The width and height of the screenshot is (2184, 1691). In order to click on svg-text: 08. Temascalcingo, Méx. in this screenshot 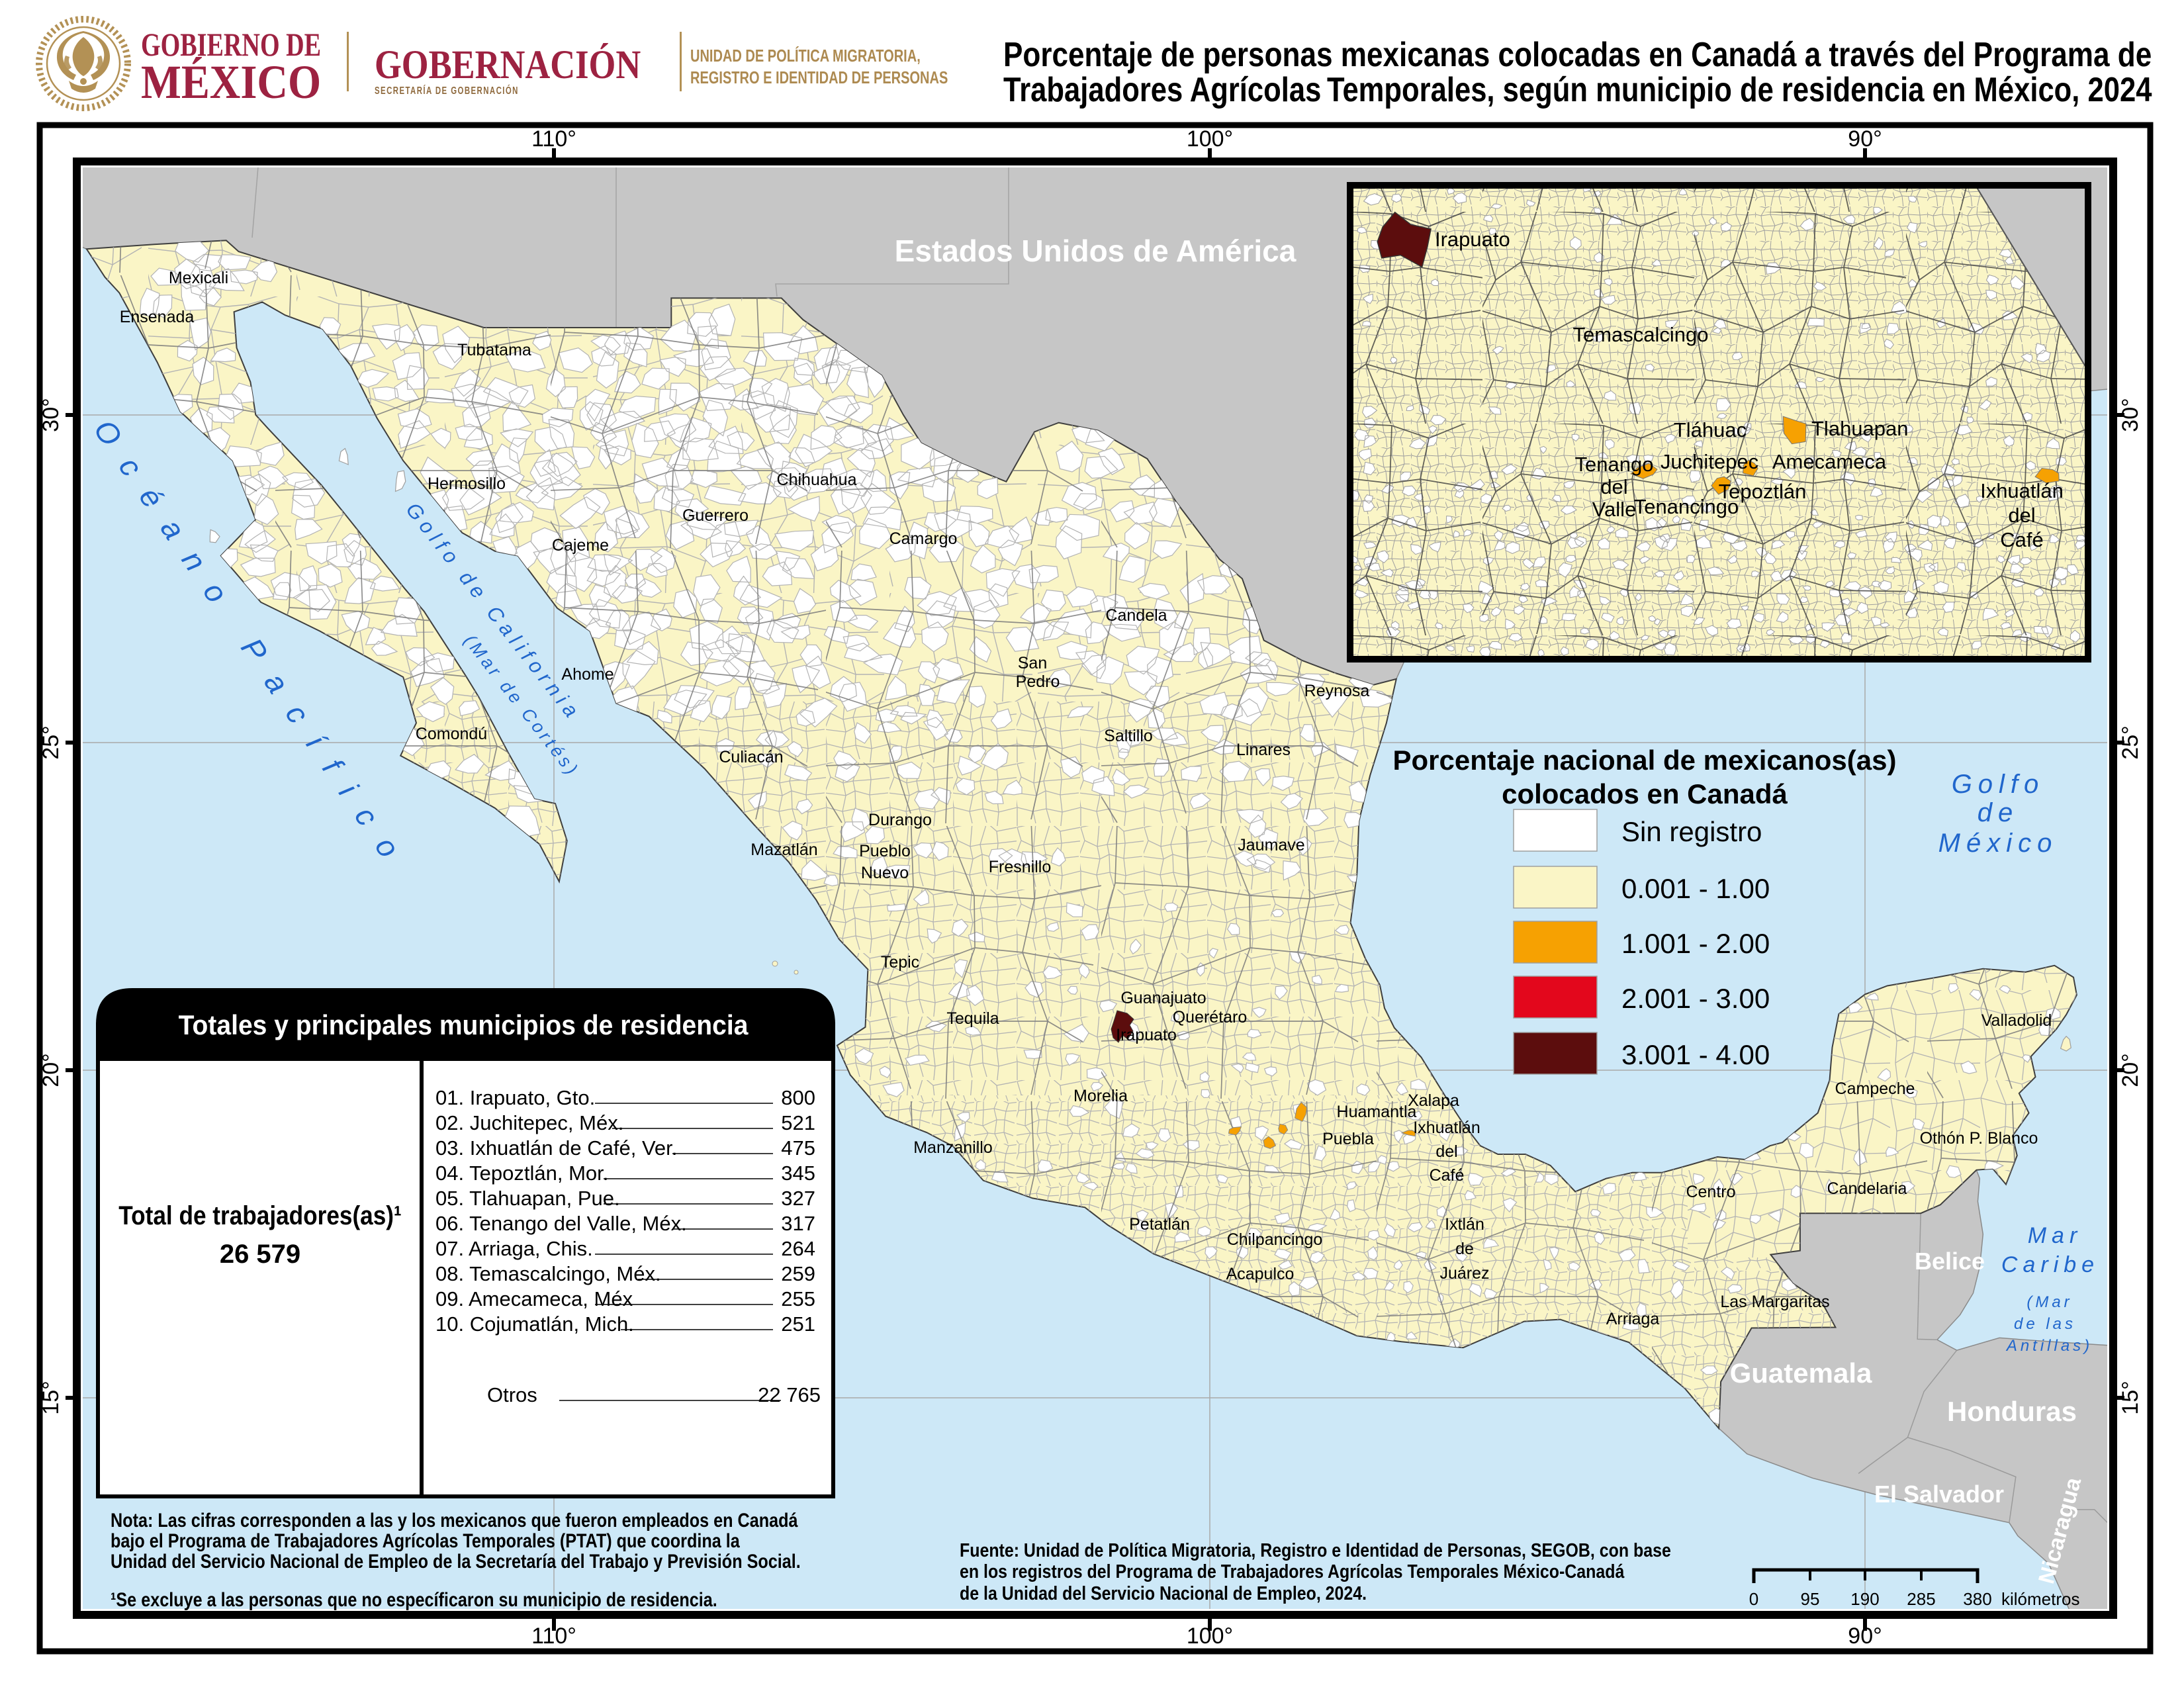, I will do `click(548, 1273)`.